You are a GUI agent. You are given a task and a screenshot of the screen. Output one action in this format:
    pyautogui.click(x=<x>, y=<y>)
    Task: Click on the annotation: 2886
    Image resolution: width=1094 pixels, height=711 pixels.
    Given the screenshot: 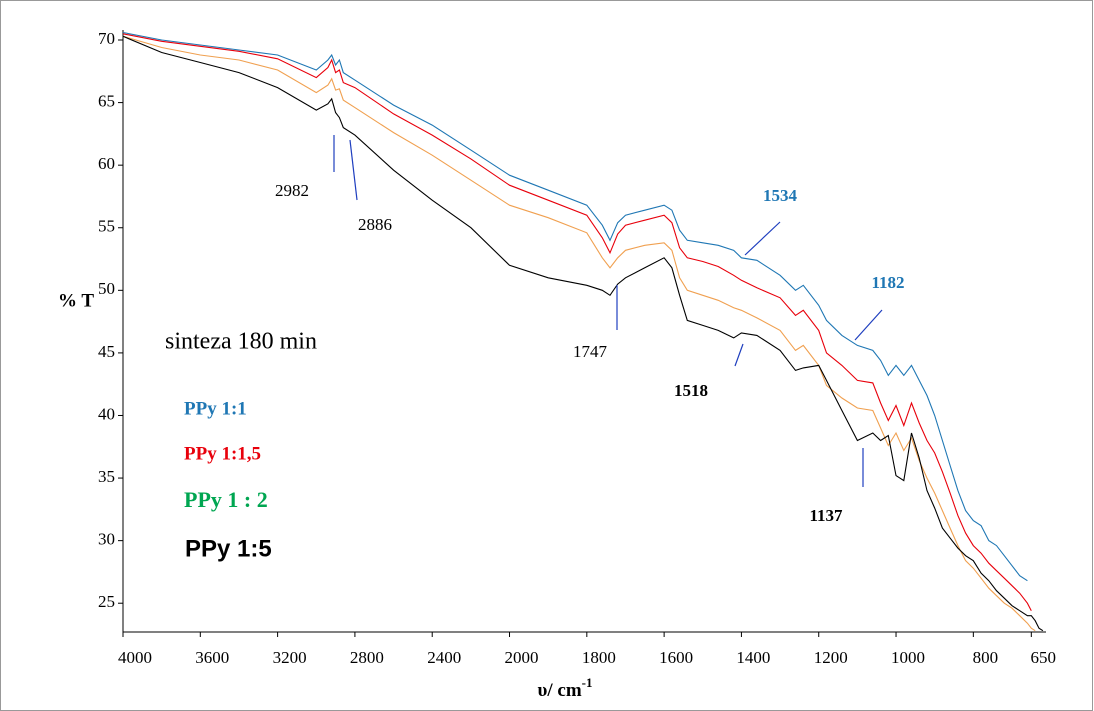 What is the action you would take?
    pyautogui.click(x=375, y=224)
    